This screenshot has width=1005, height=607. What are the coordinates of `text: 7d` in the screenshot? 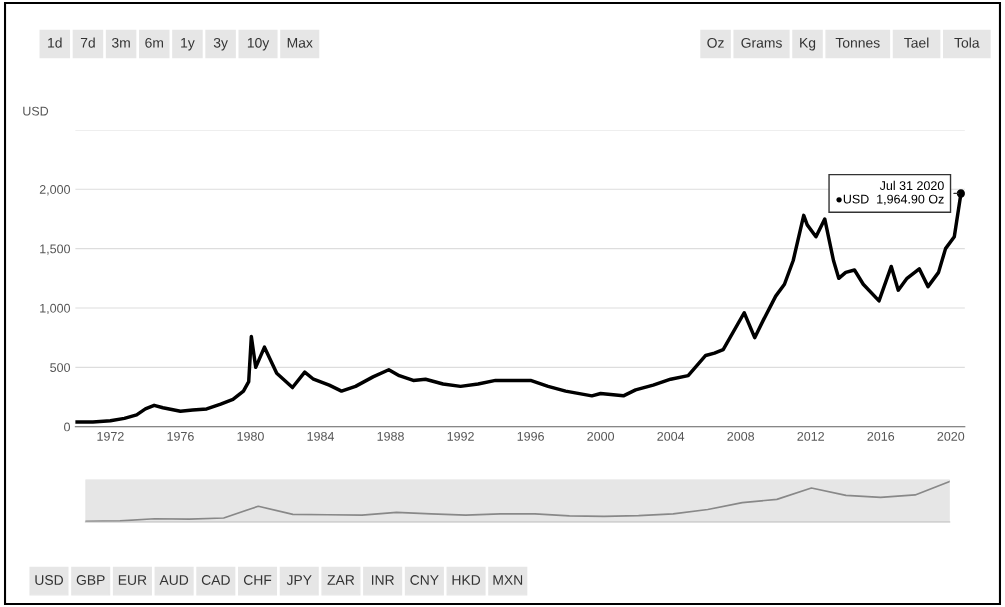 It's located at (87, 42).